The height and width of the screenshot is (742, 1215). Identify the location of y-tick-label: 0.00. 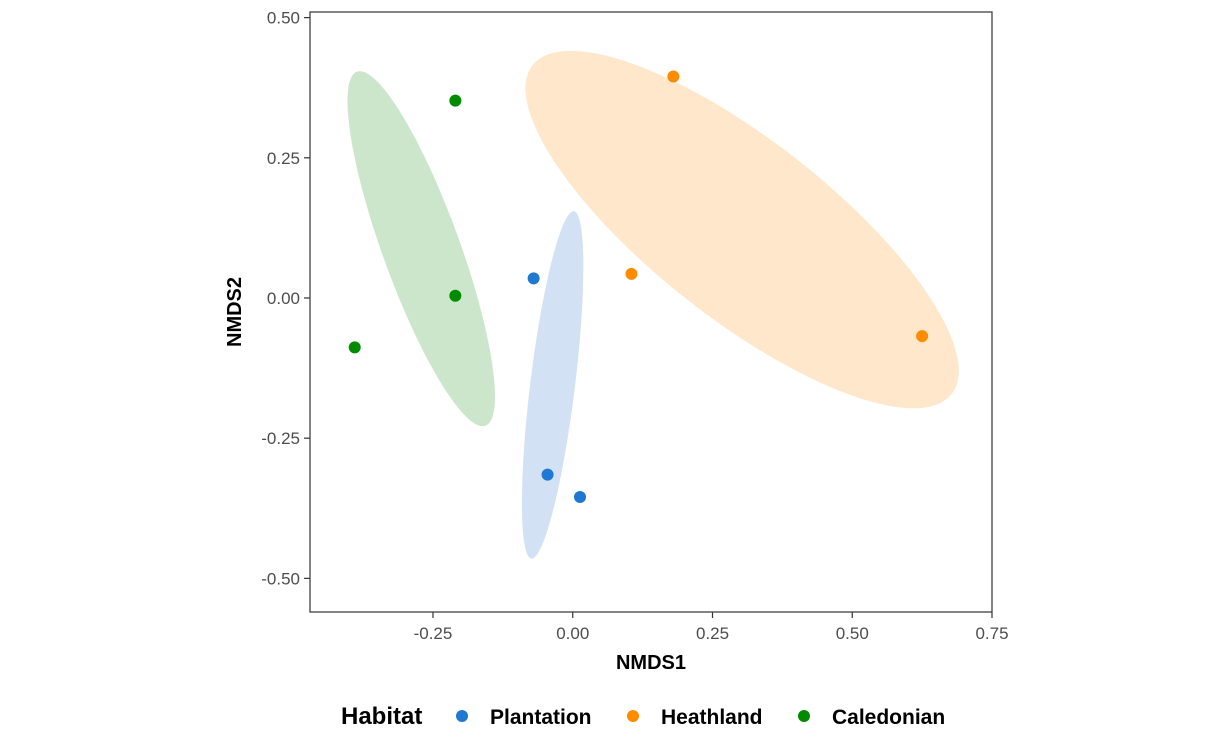
(283, 298).